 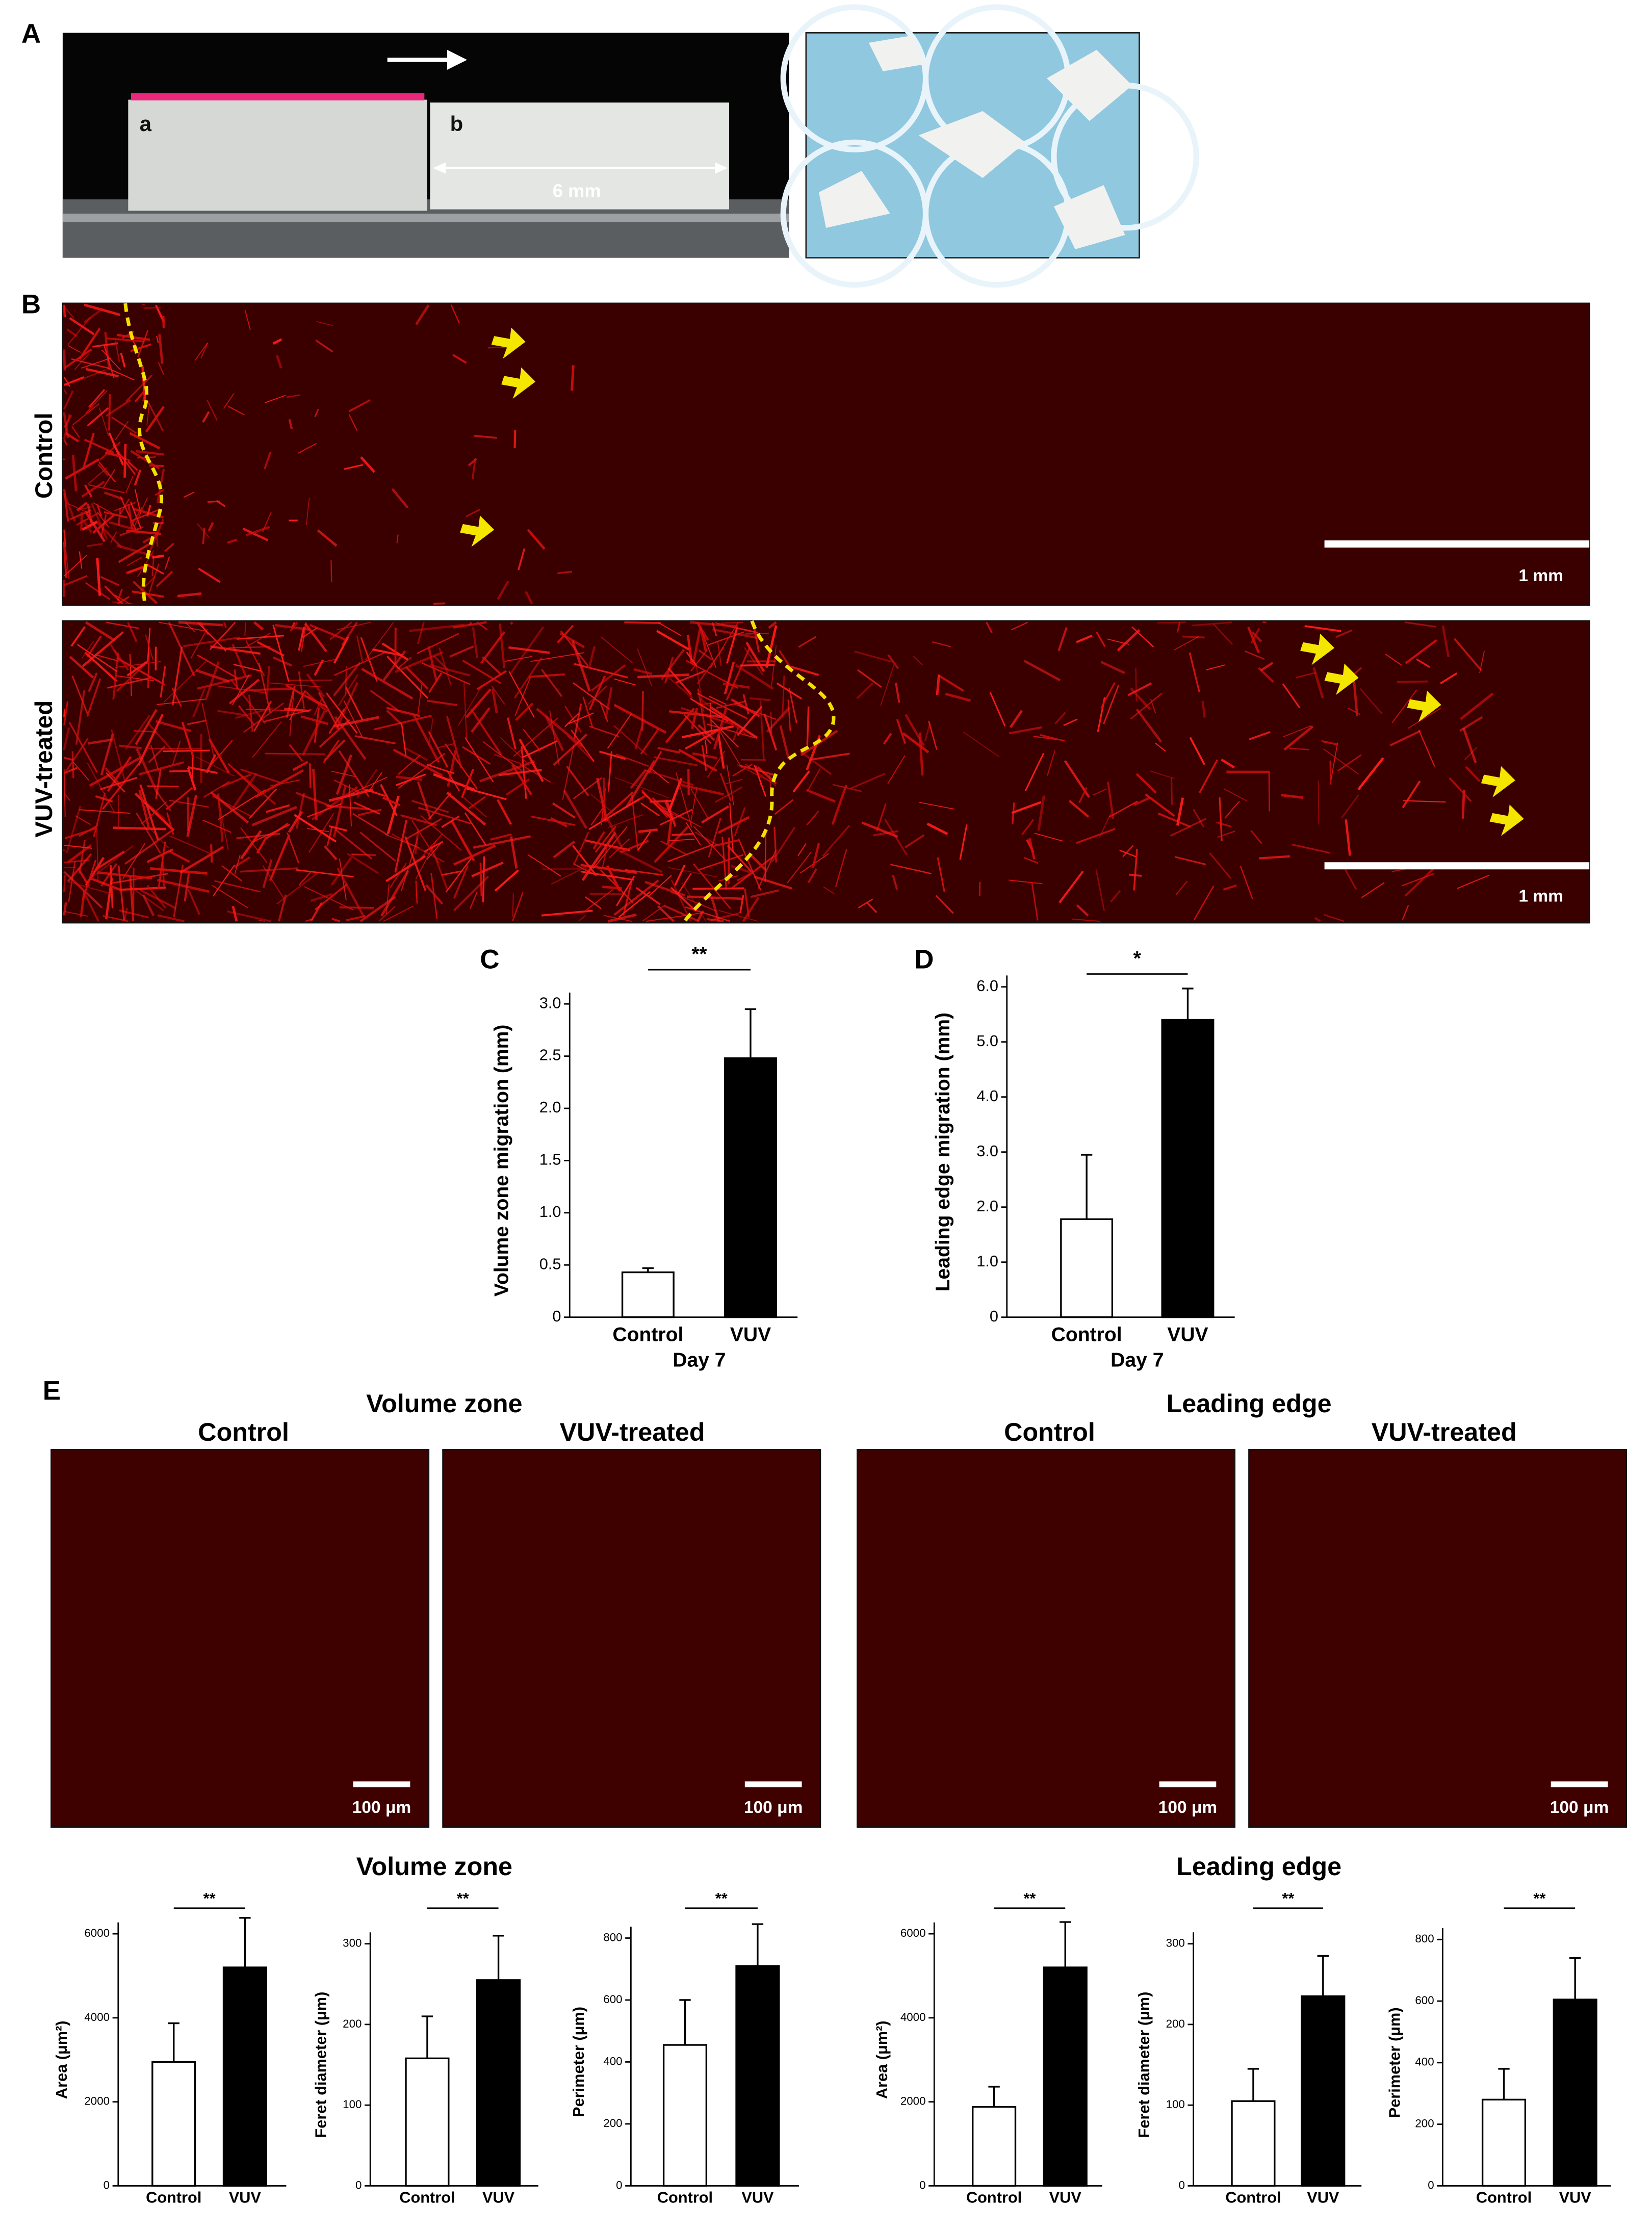 I want to click on pointer-arrow, so click(x=1506, y=820).